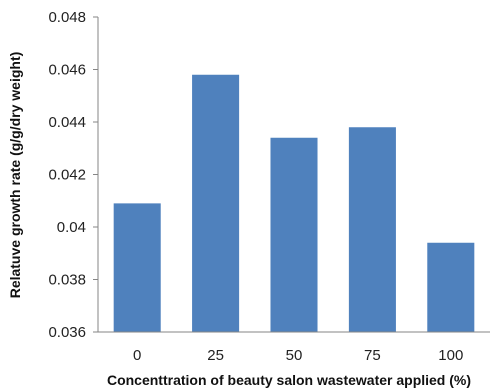  What do you see at coordinates (71, 227) in the screenshot?
I see `y-tick-label: 0.04` at bounding box center [71, 227].